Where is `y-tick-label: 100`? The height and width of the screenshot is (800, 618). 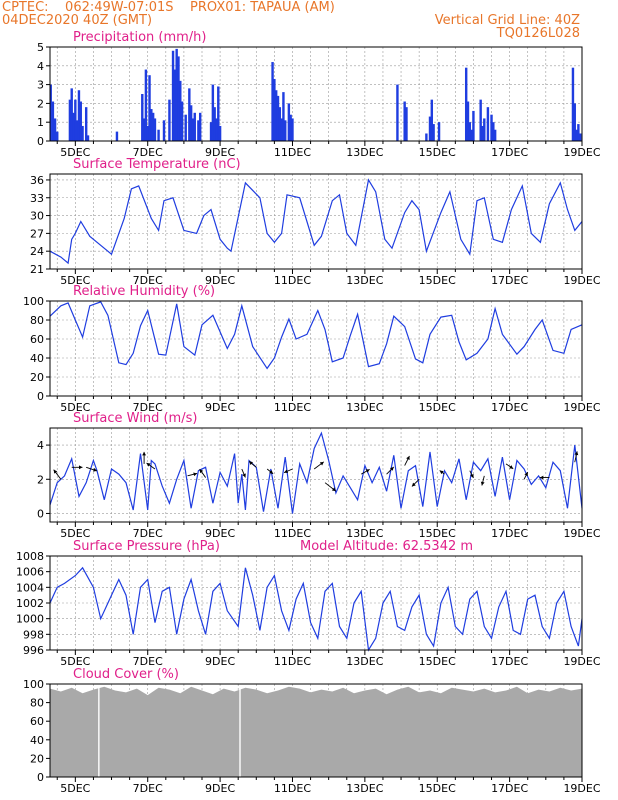 y-tick-label: 100 is located at coordinates (33, 684).